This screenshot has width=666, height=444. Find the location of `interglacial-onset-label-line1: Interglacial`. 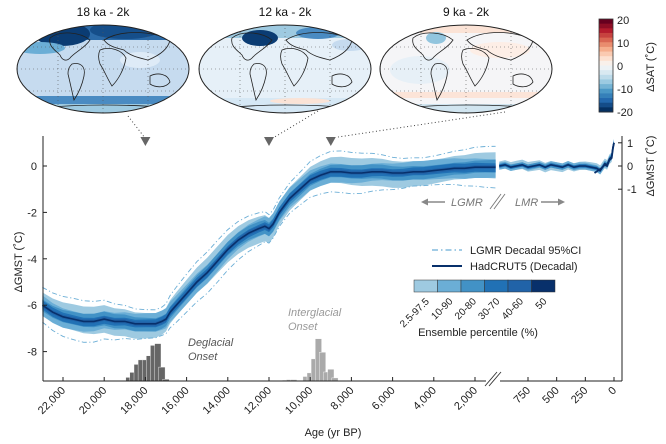

interglacial-onset-label-line1: Interglacial is located at coordinates (315, 313).